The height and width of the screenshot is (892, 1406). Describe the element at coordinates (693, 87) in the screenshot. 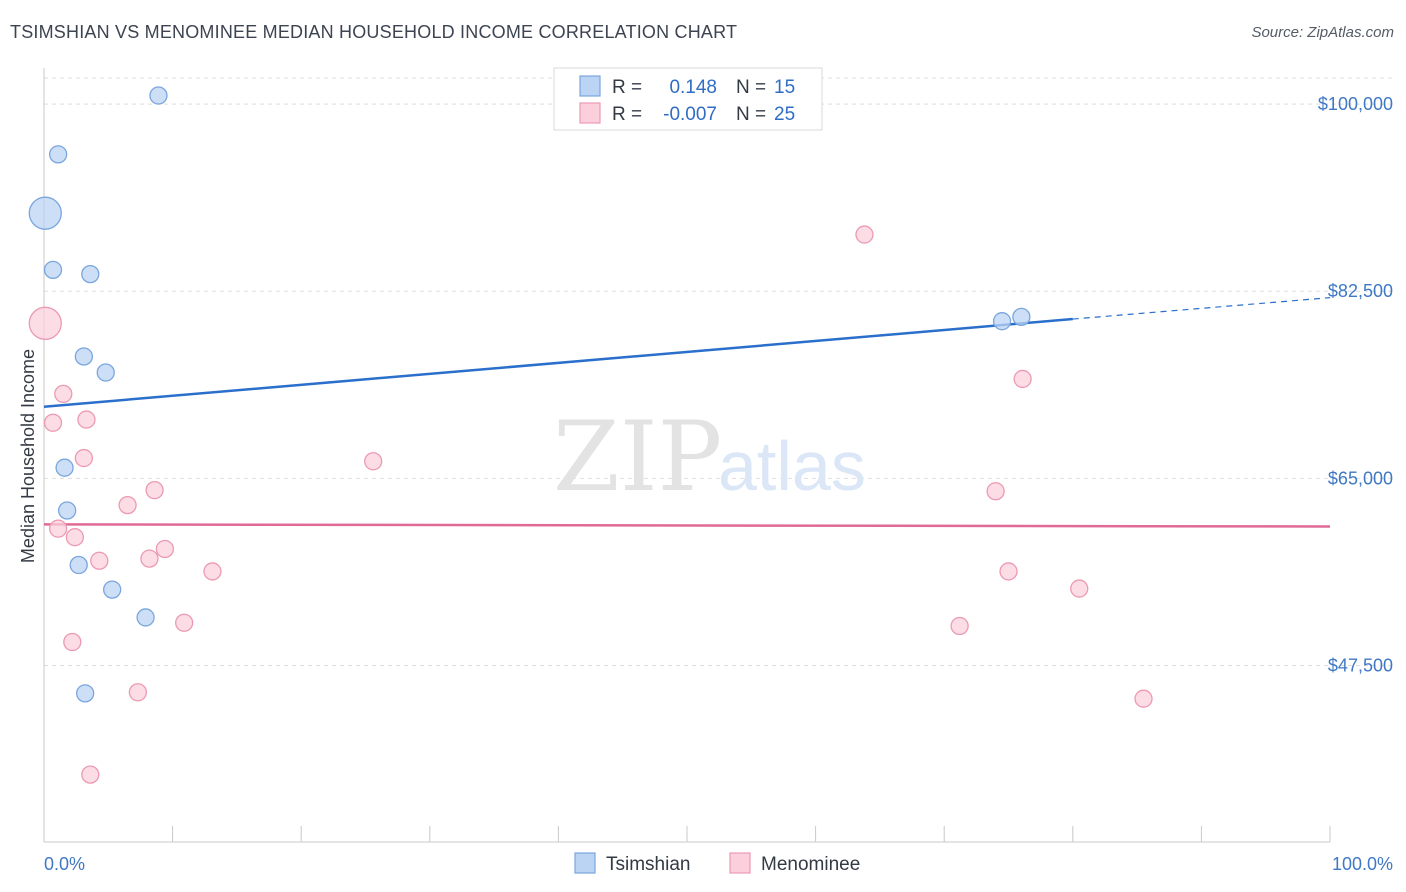

I see `legend-r-value-1: 0.148` at that location.